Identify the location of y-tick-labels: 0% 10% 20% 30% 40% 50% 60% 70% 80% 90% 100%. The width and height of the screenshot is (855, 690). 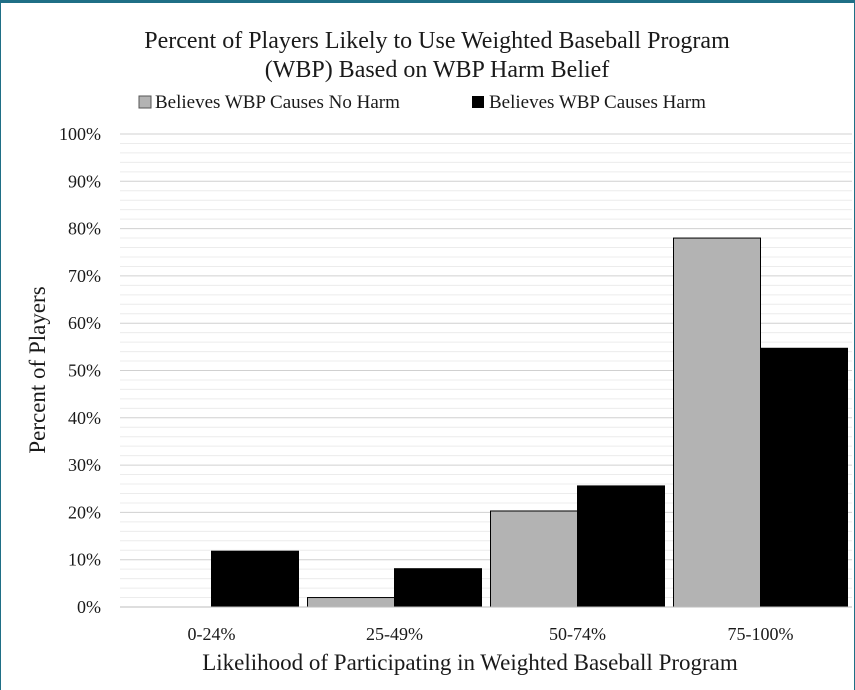
(80, 370).